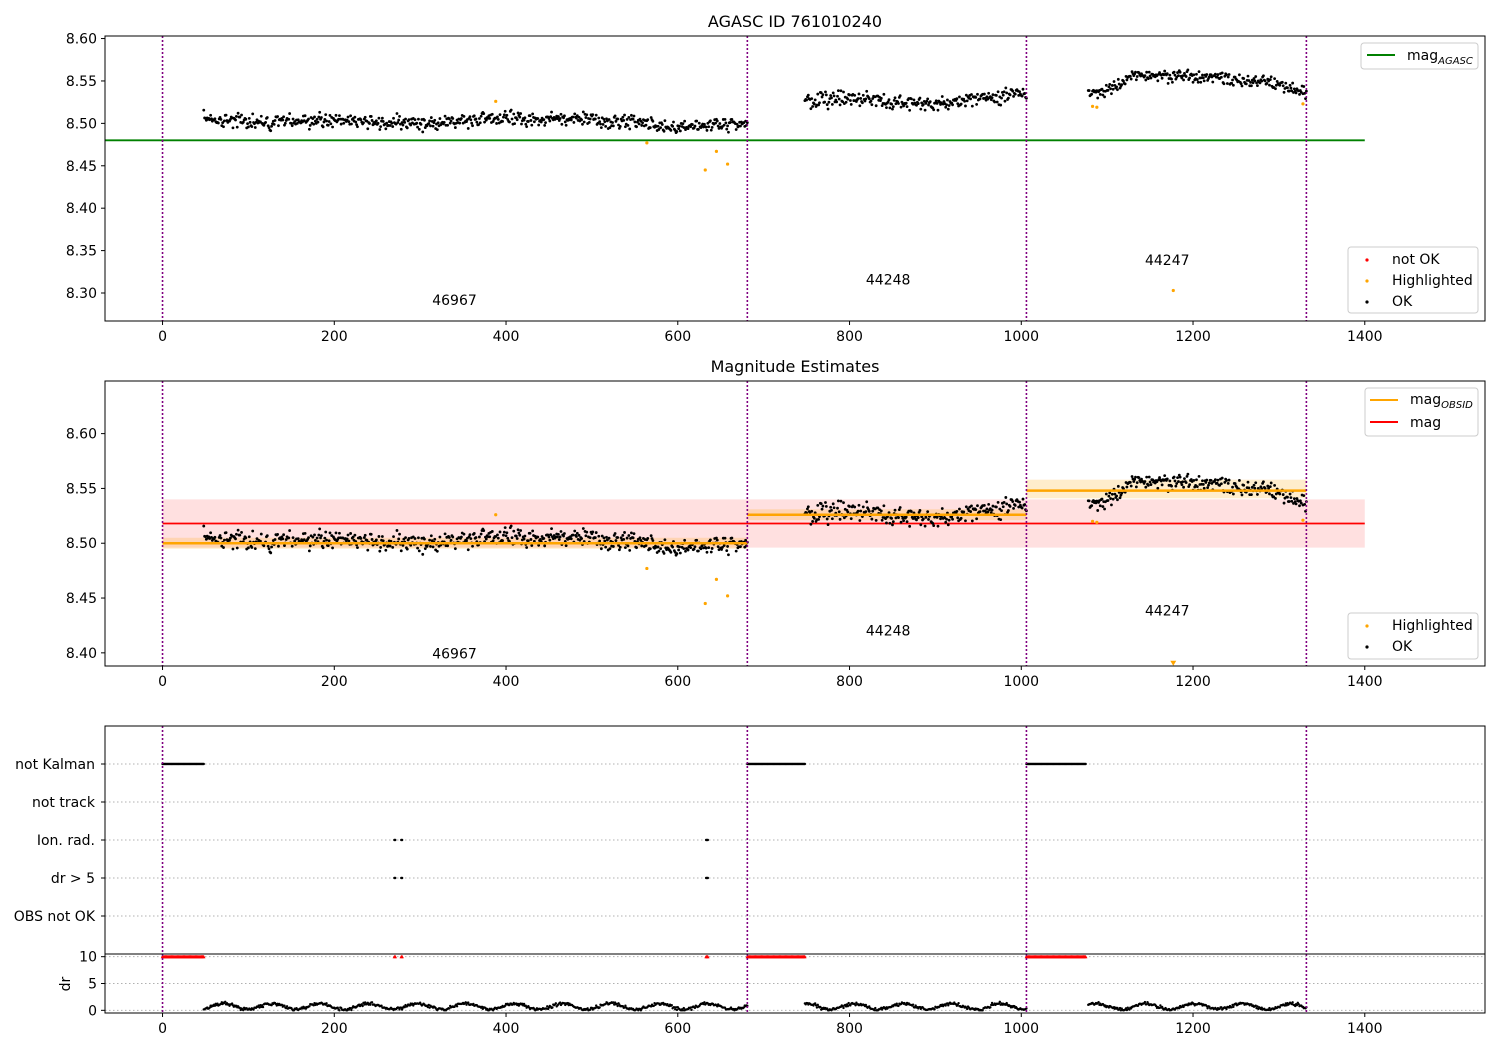  What do you see at coordinates (810, 633) in the screenshot?
I see `magnitude-estimates-obsid-labels: 46967 44248 44247` at bounding box center [810, 633].